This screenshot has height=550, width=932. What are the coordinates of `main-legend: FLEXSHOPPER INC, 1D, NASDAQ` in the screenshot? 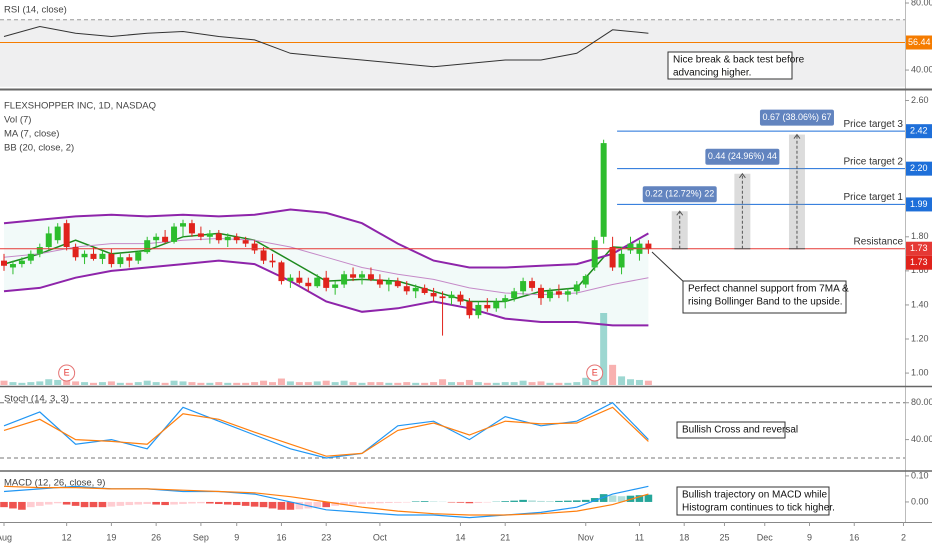 It's located at (80, 106).